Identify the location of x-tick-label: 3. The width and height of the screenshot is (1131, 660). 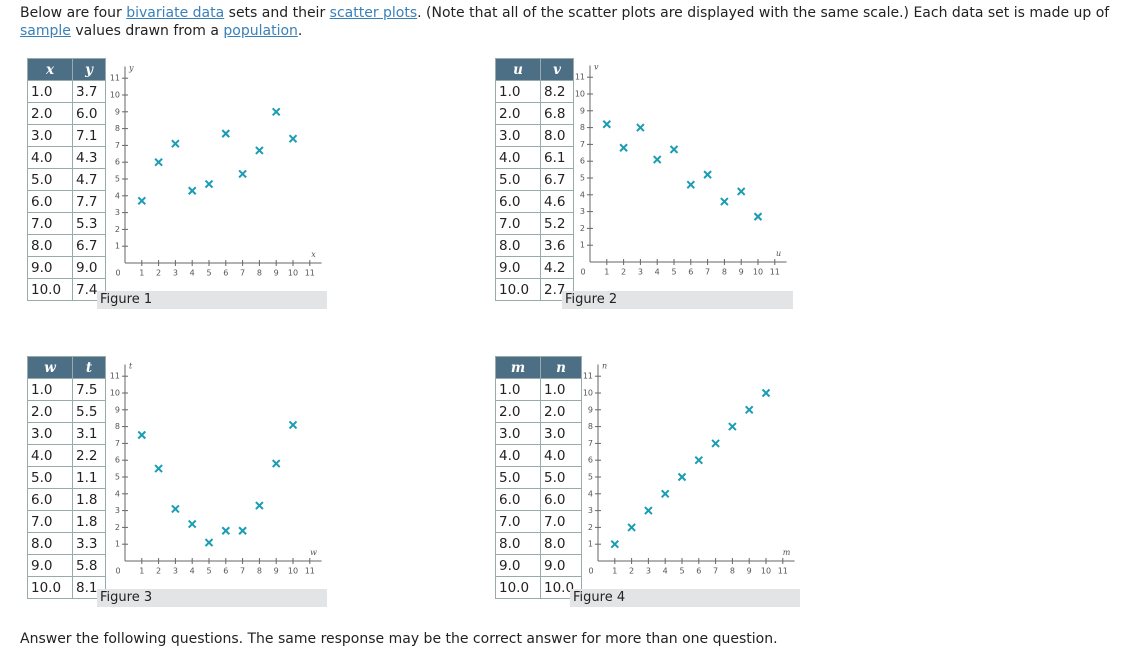
(640, 272).